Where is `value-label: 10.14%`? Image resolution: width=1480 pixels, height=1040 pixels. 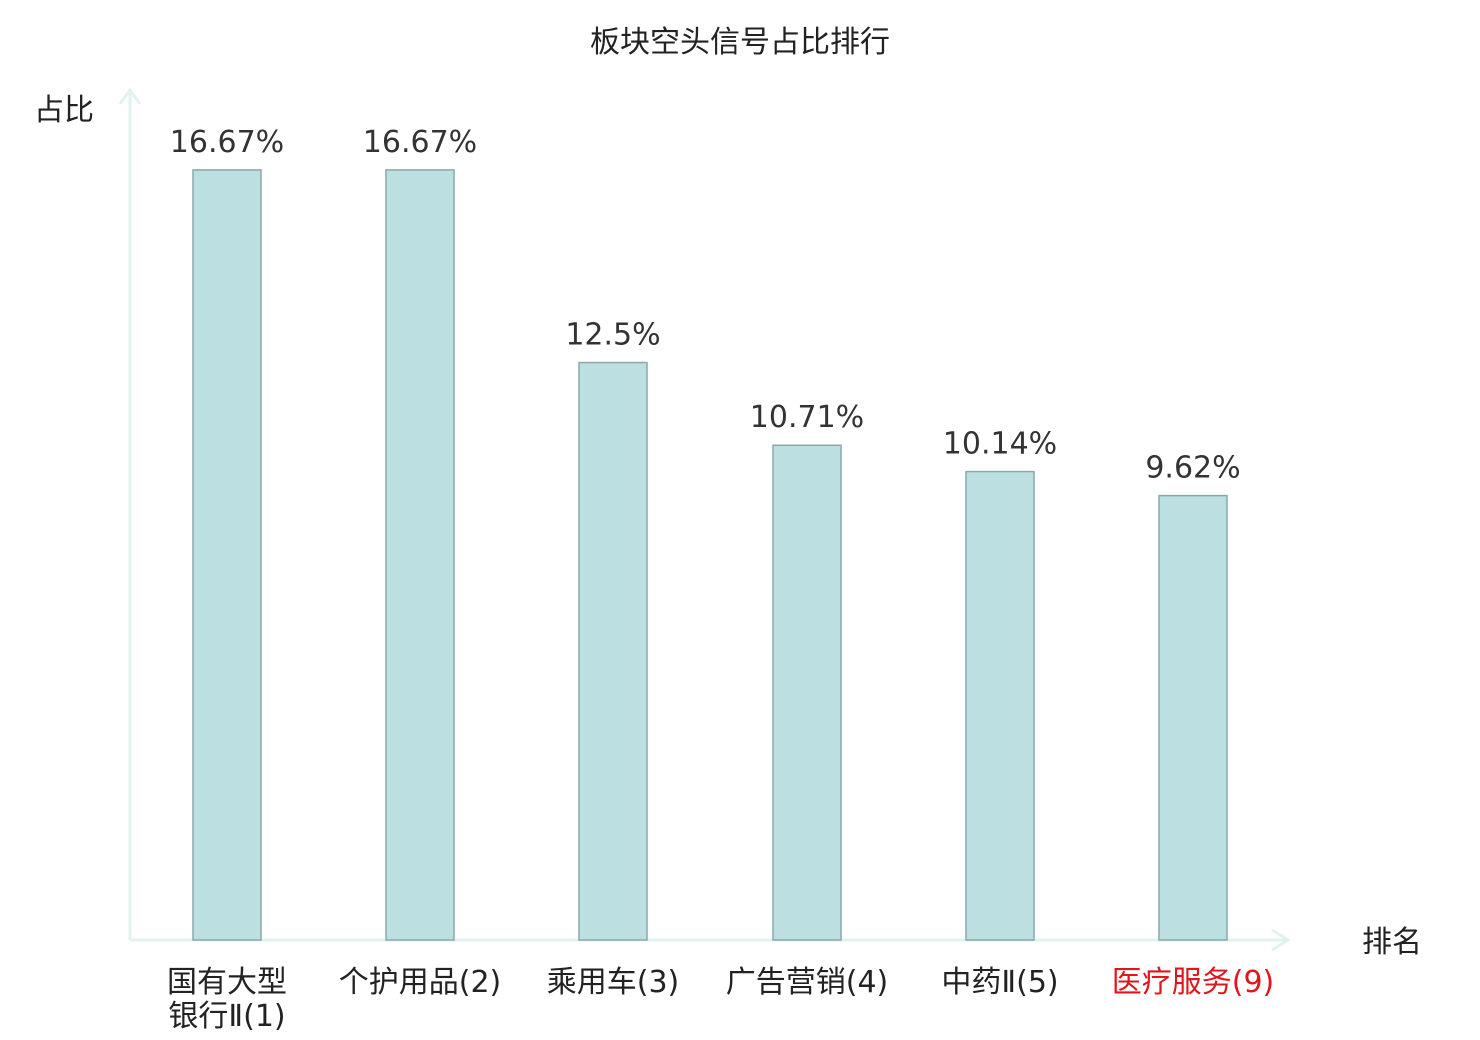 value-label: 10.14% is located at coordinates (1000, 444).